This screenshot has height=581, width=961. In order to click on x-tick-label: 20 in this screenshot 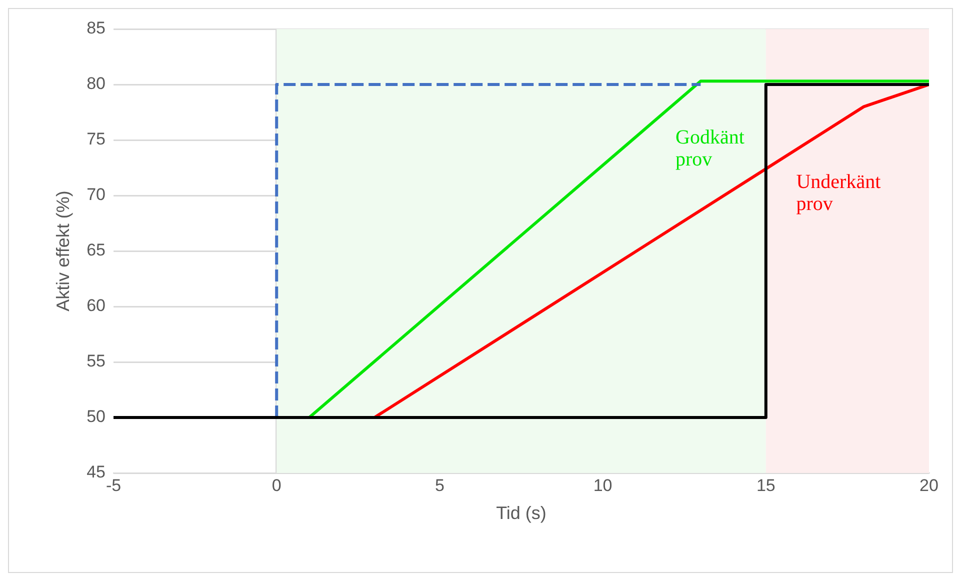, I will do `click(929, 485)`.